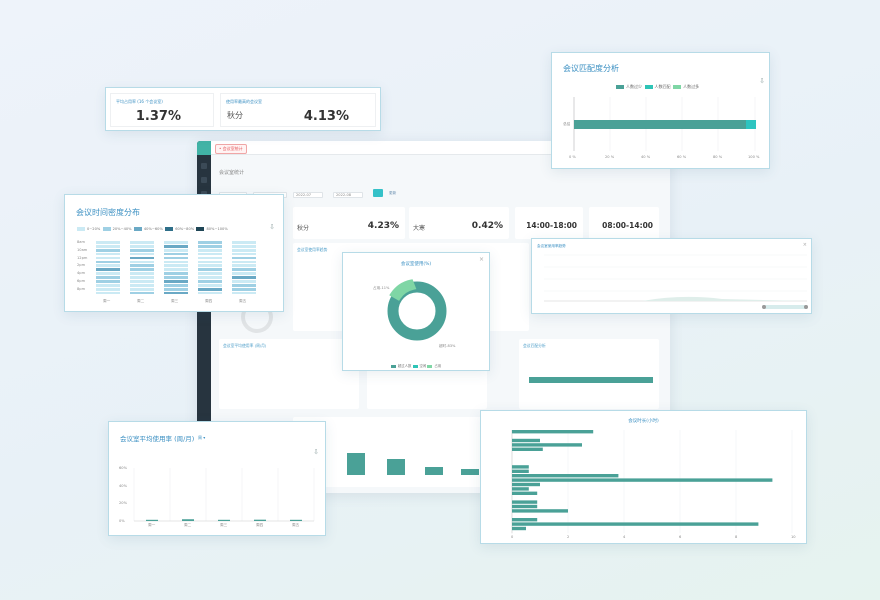 The height and width of the screenshot is (600, 880). I want to click on category-label: 总结, so click(567, 124).